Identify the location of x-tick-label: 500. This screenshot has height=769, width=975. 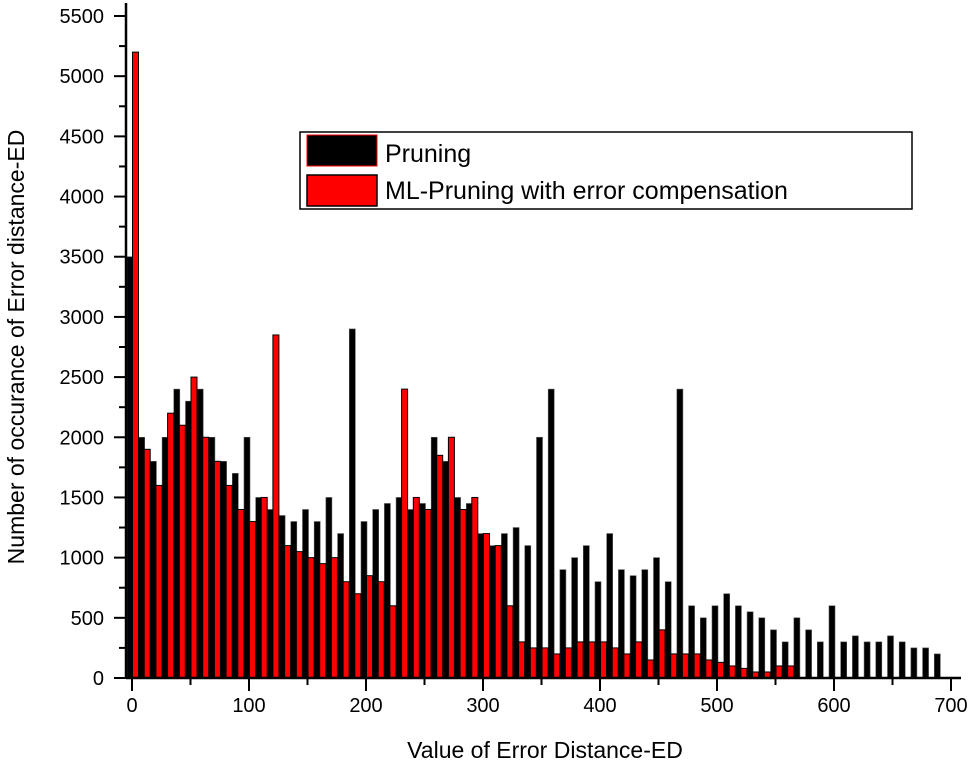
(716, 706).